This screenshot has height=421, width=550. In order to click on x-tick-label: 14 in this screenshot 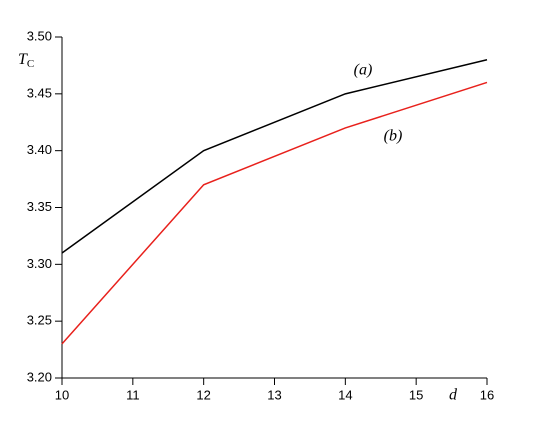, I will do `click(345, 394)`.